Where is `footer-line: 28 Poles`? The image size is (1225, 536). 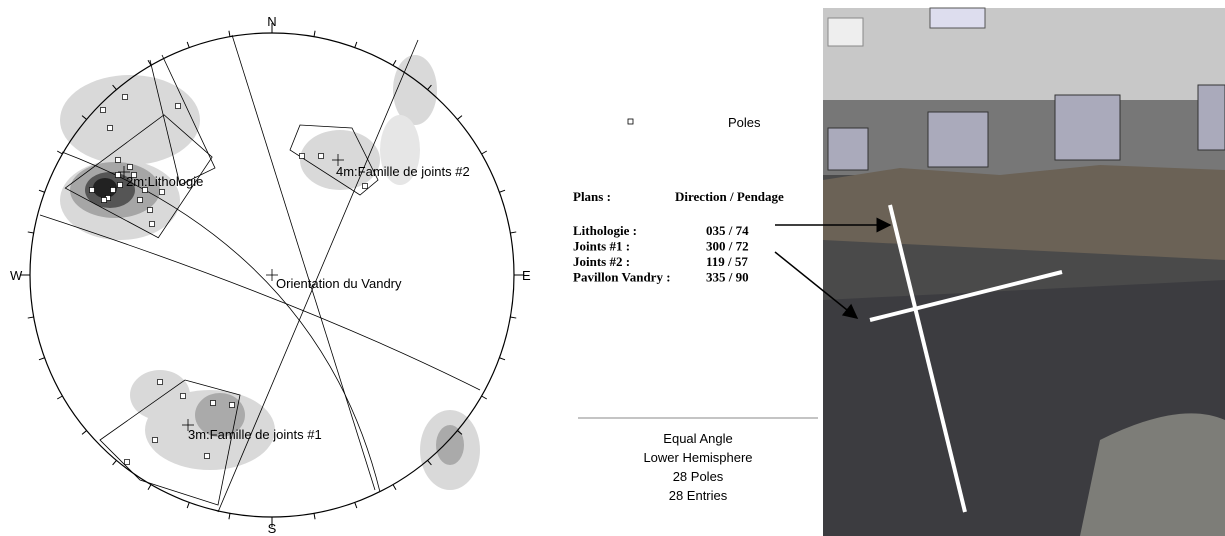 footer-line: 28 Poles is located at coordinates (698, 476).